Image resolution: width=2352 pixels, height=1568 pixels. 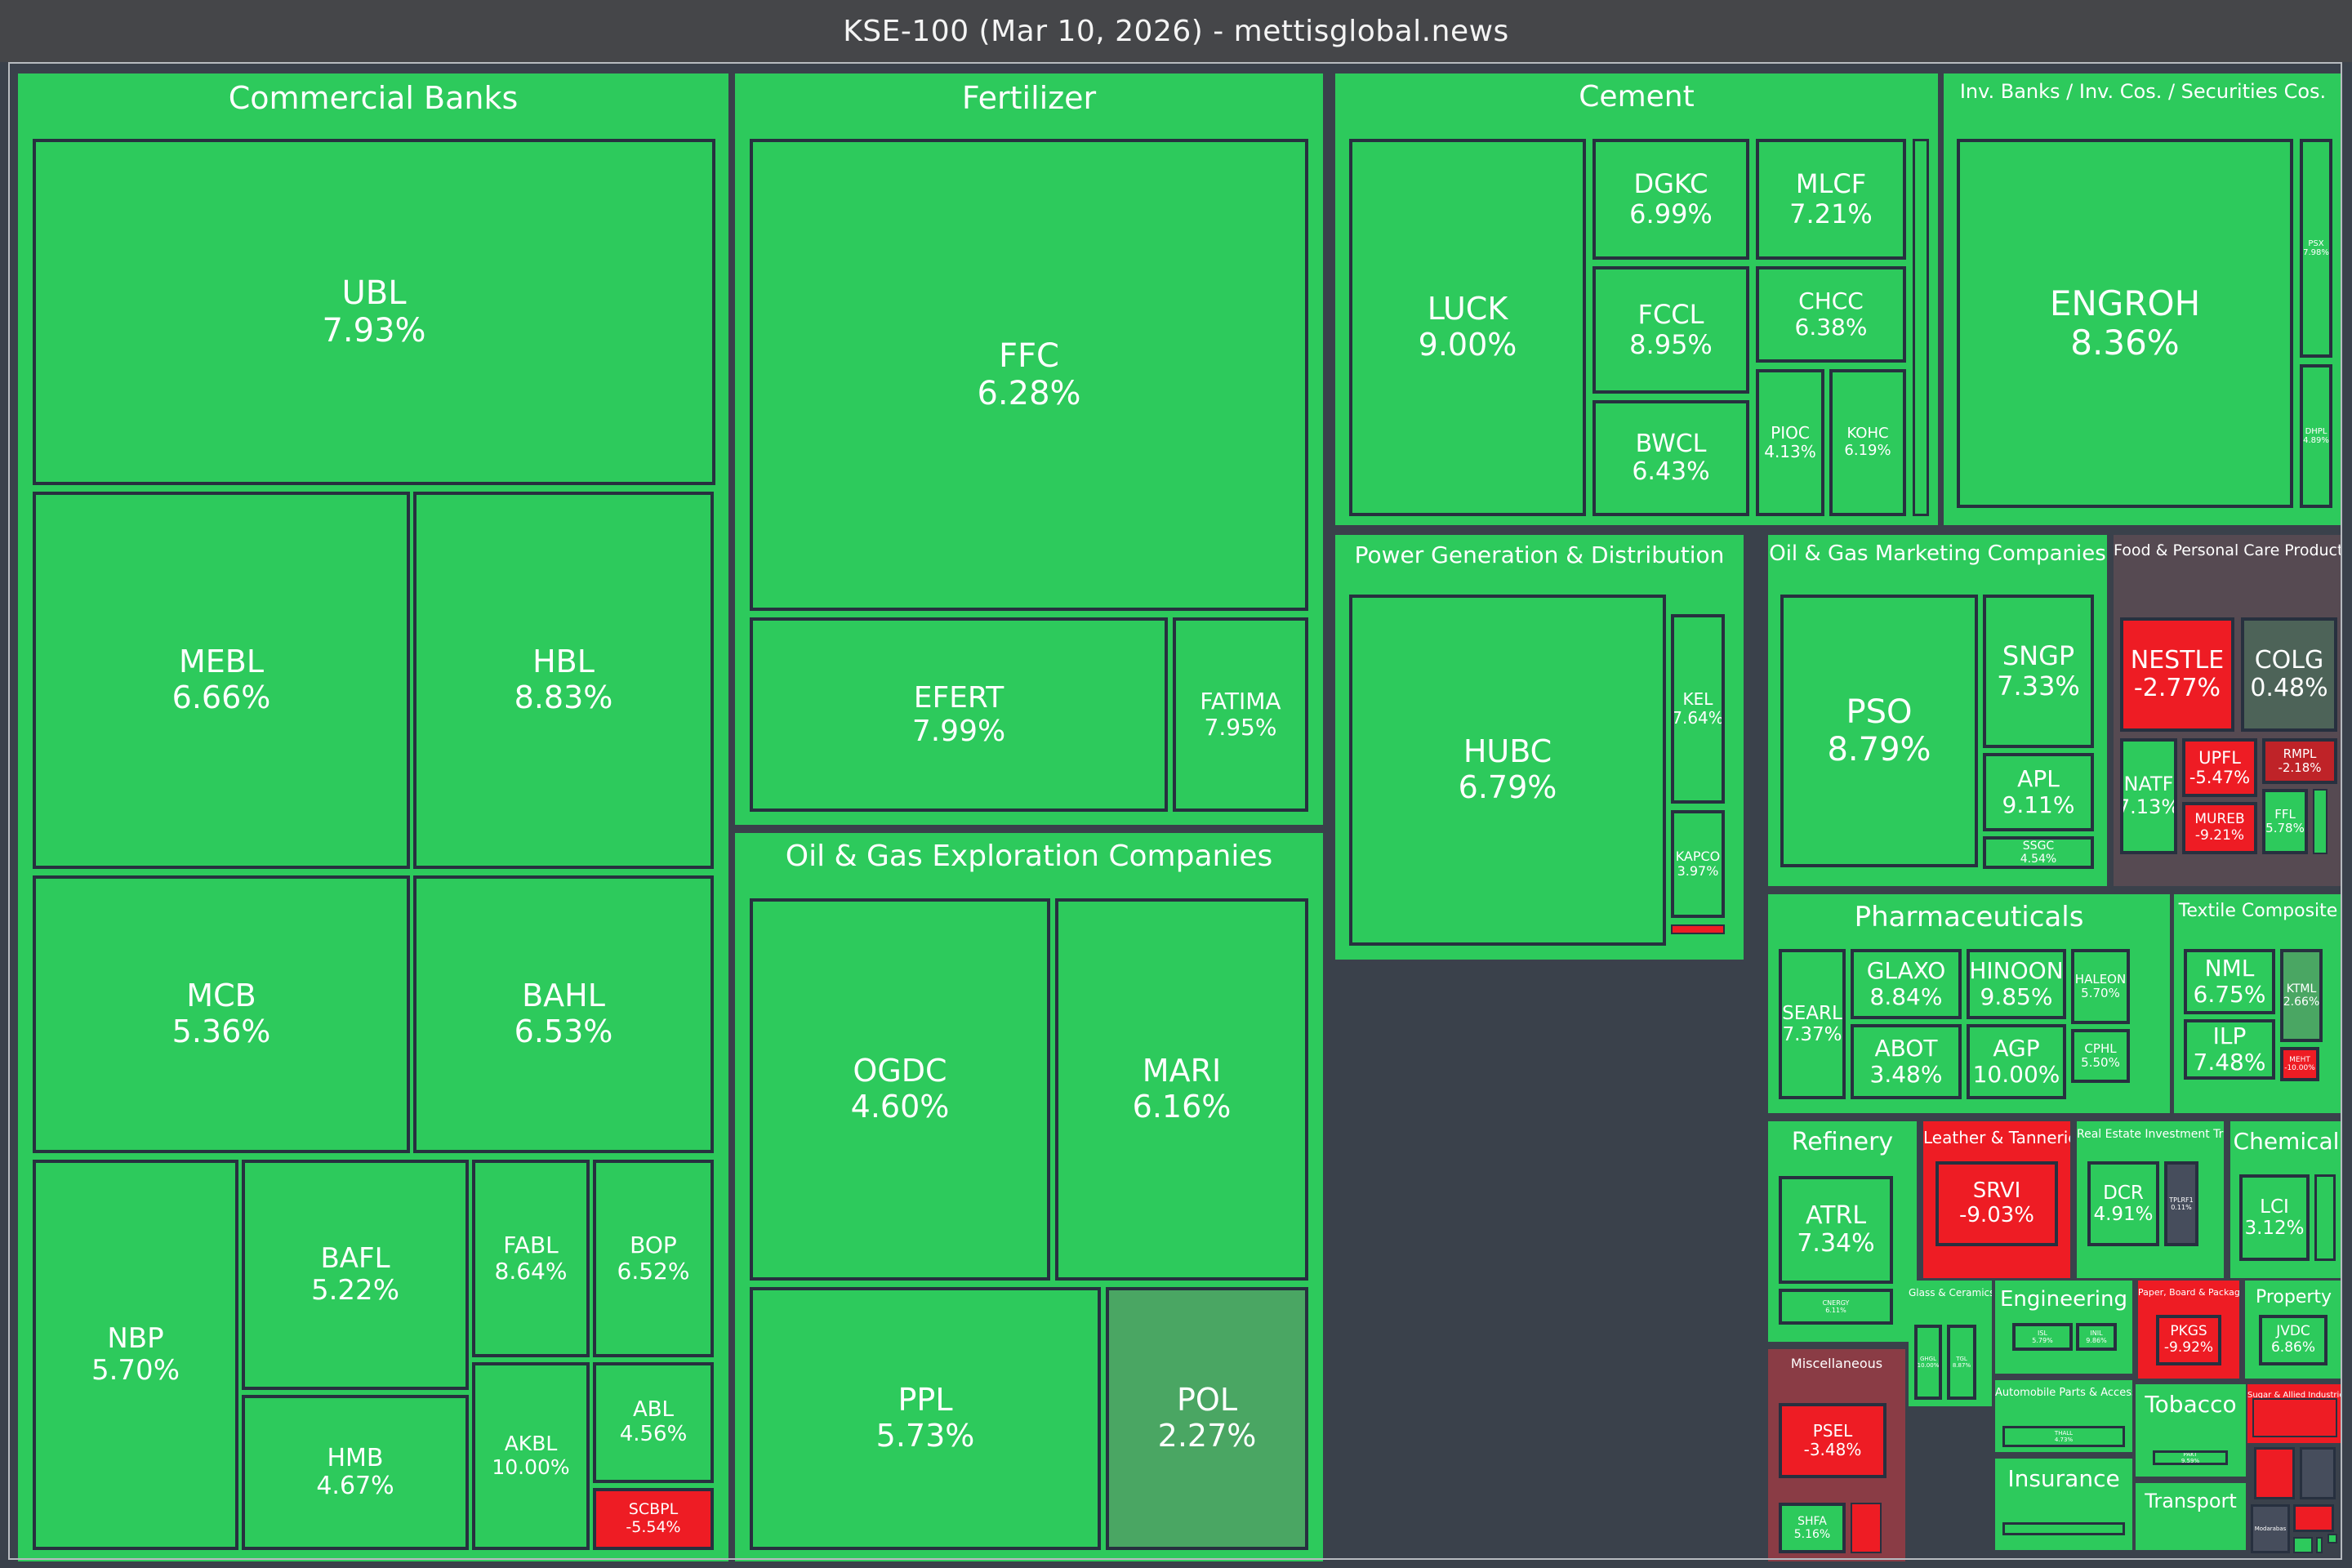 I want to click on tile-luck: LUCK 9.00%, so click(x=1467, y=327).